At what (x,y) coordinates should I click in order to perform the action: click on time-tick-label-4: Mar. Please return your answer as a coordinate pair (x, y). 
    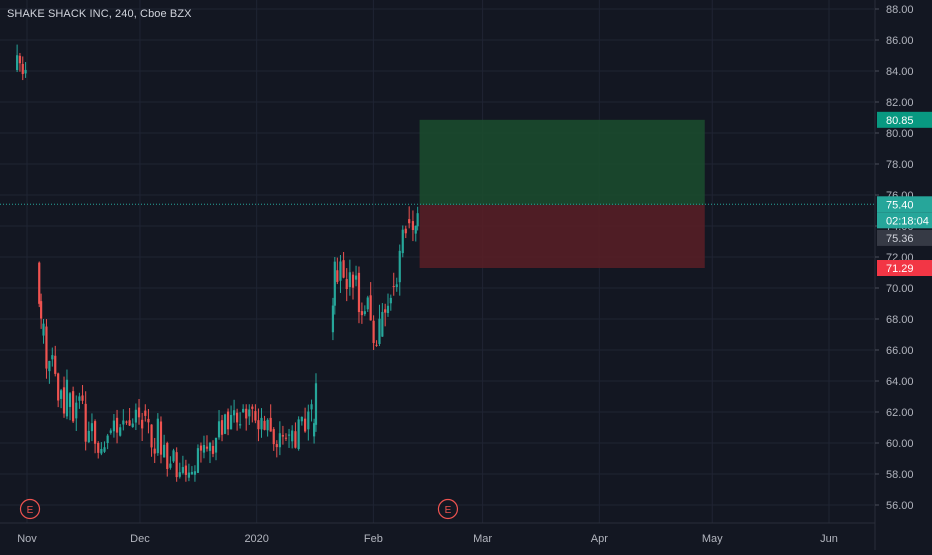
    Looking at the image, I should click on (482, 539).